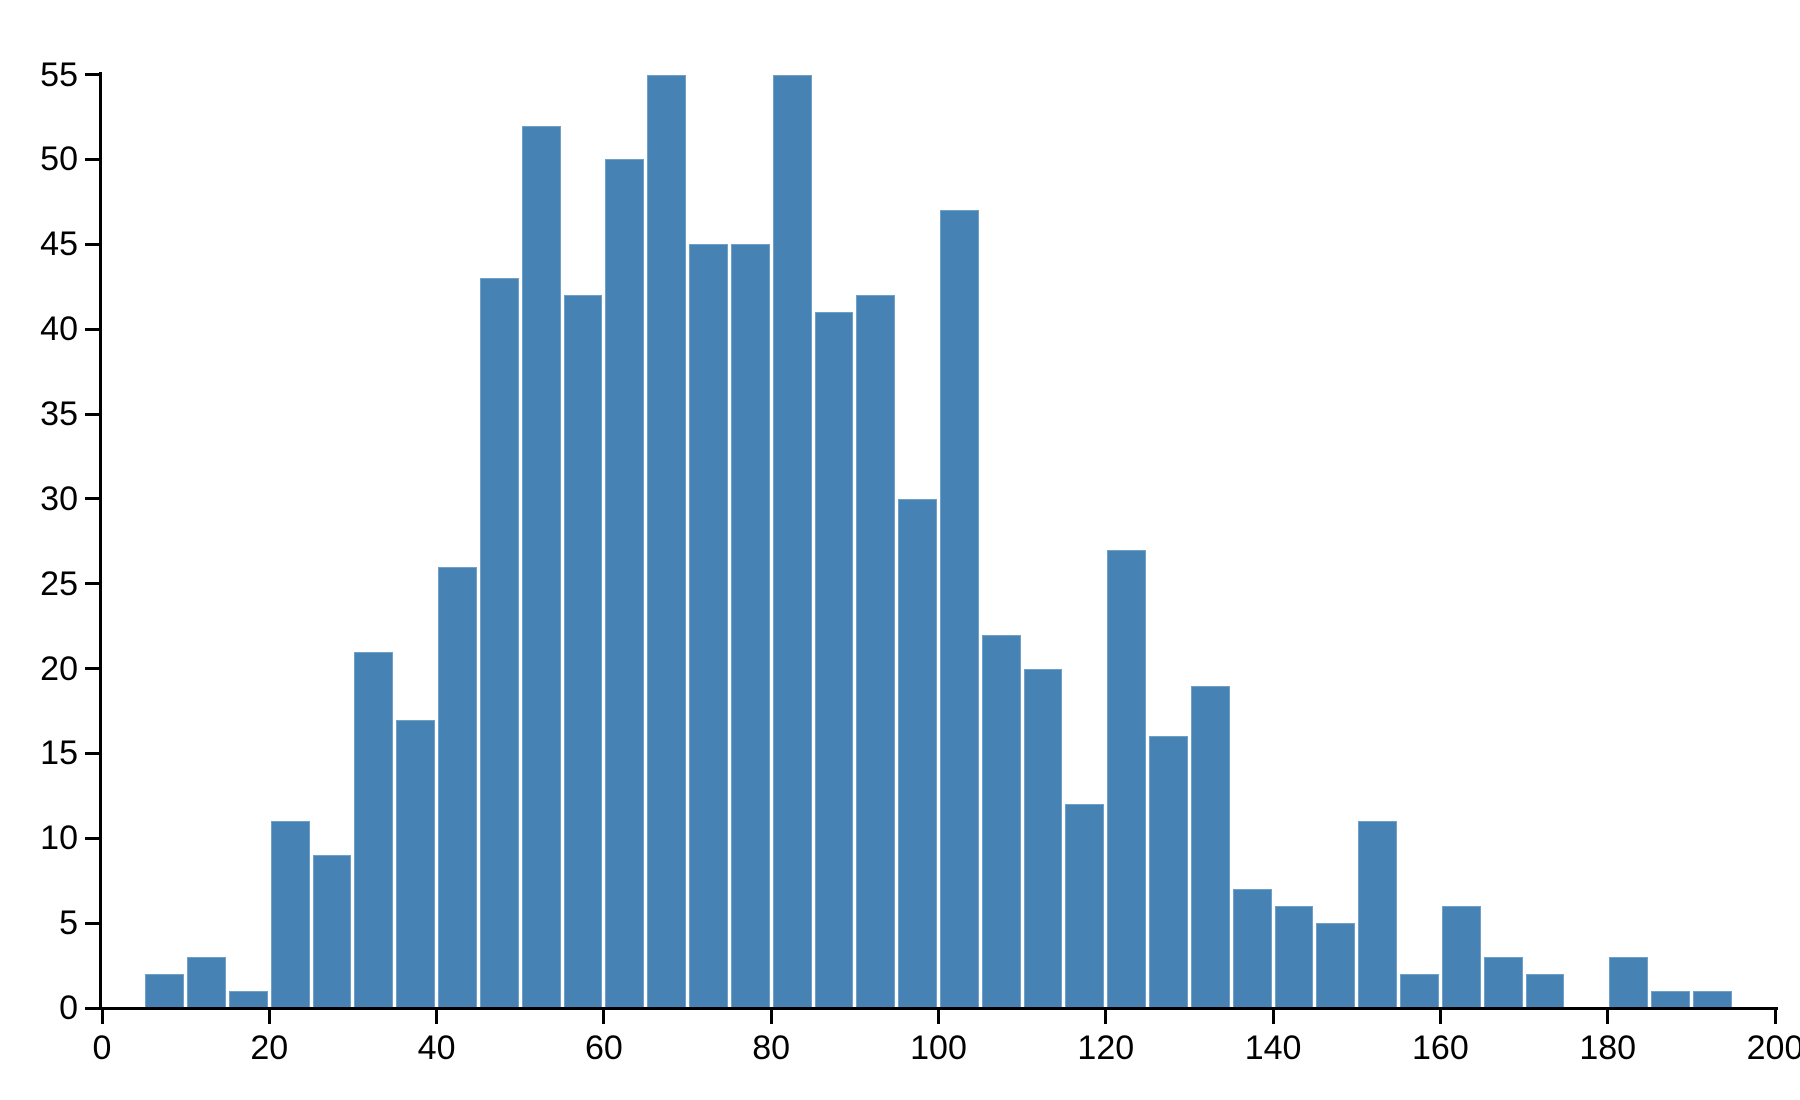 The width and height of the screenshot is (1800, 1100). Describe the element at coordinates (59, 753) in the screenshot. I see `y-tick-label: 15` at that location.